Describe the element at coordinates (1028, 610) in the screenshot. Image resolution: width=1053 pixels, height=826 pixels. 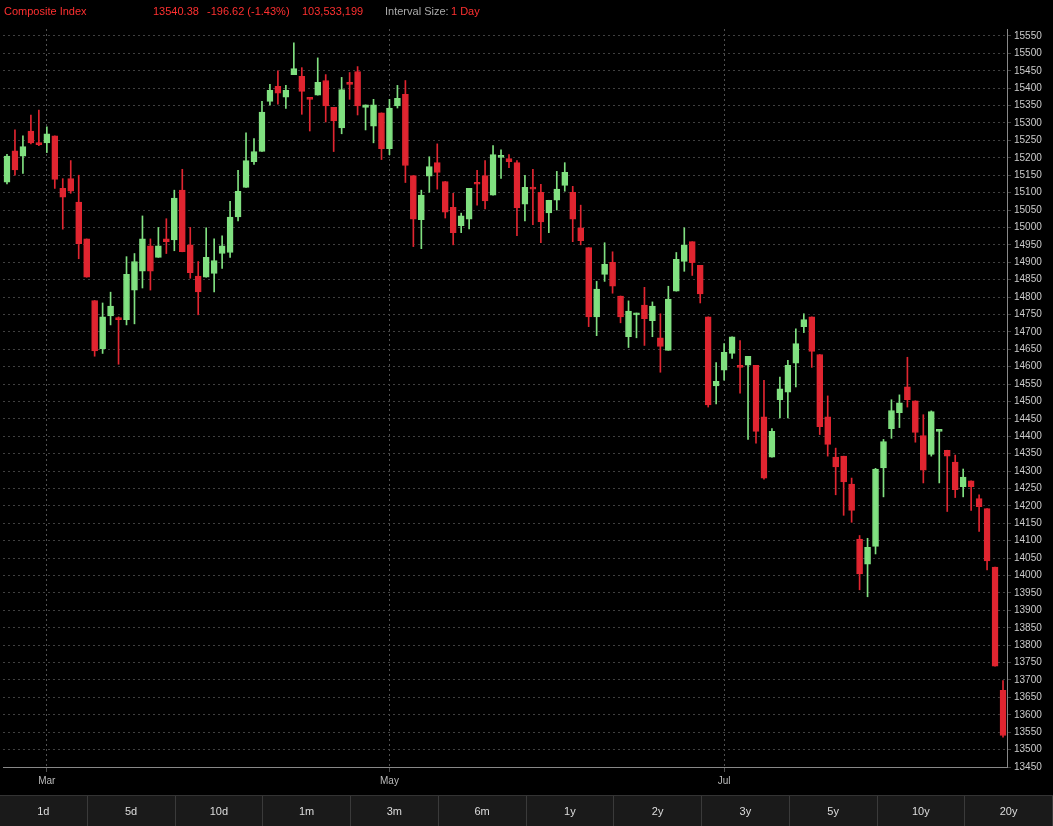
I see `y-tick-label: 13900` at that location.